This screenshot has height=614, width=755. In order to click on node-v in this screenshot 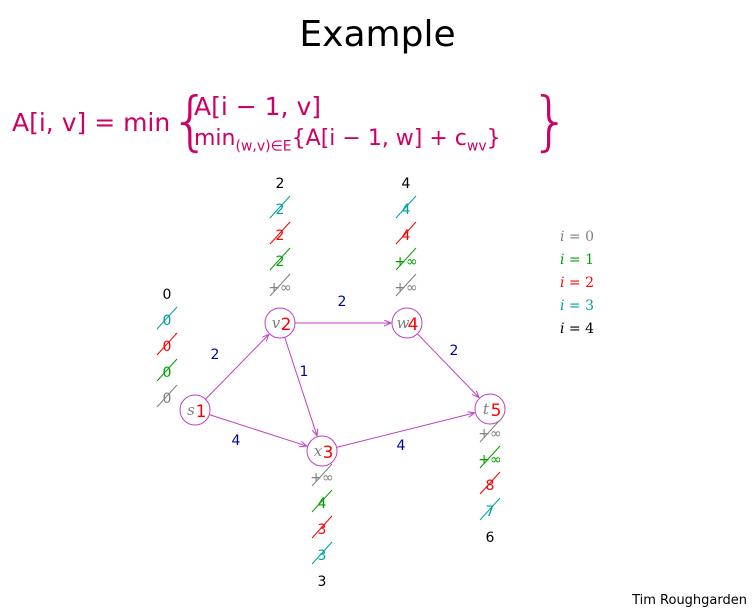, I will do `click(280, 323)`.